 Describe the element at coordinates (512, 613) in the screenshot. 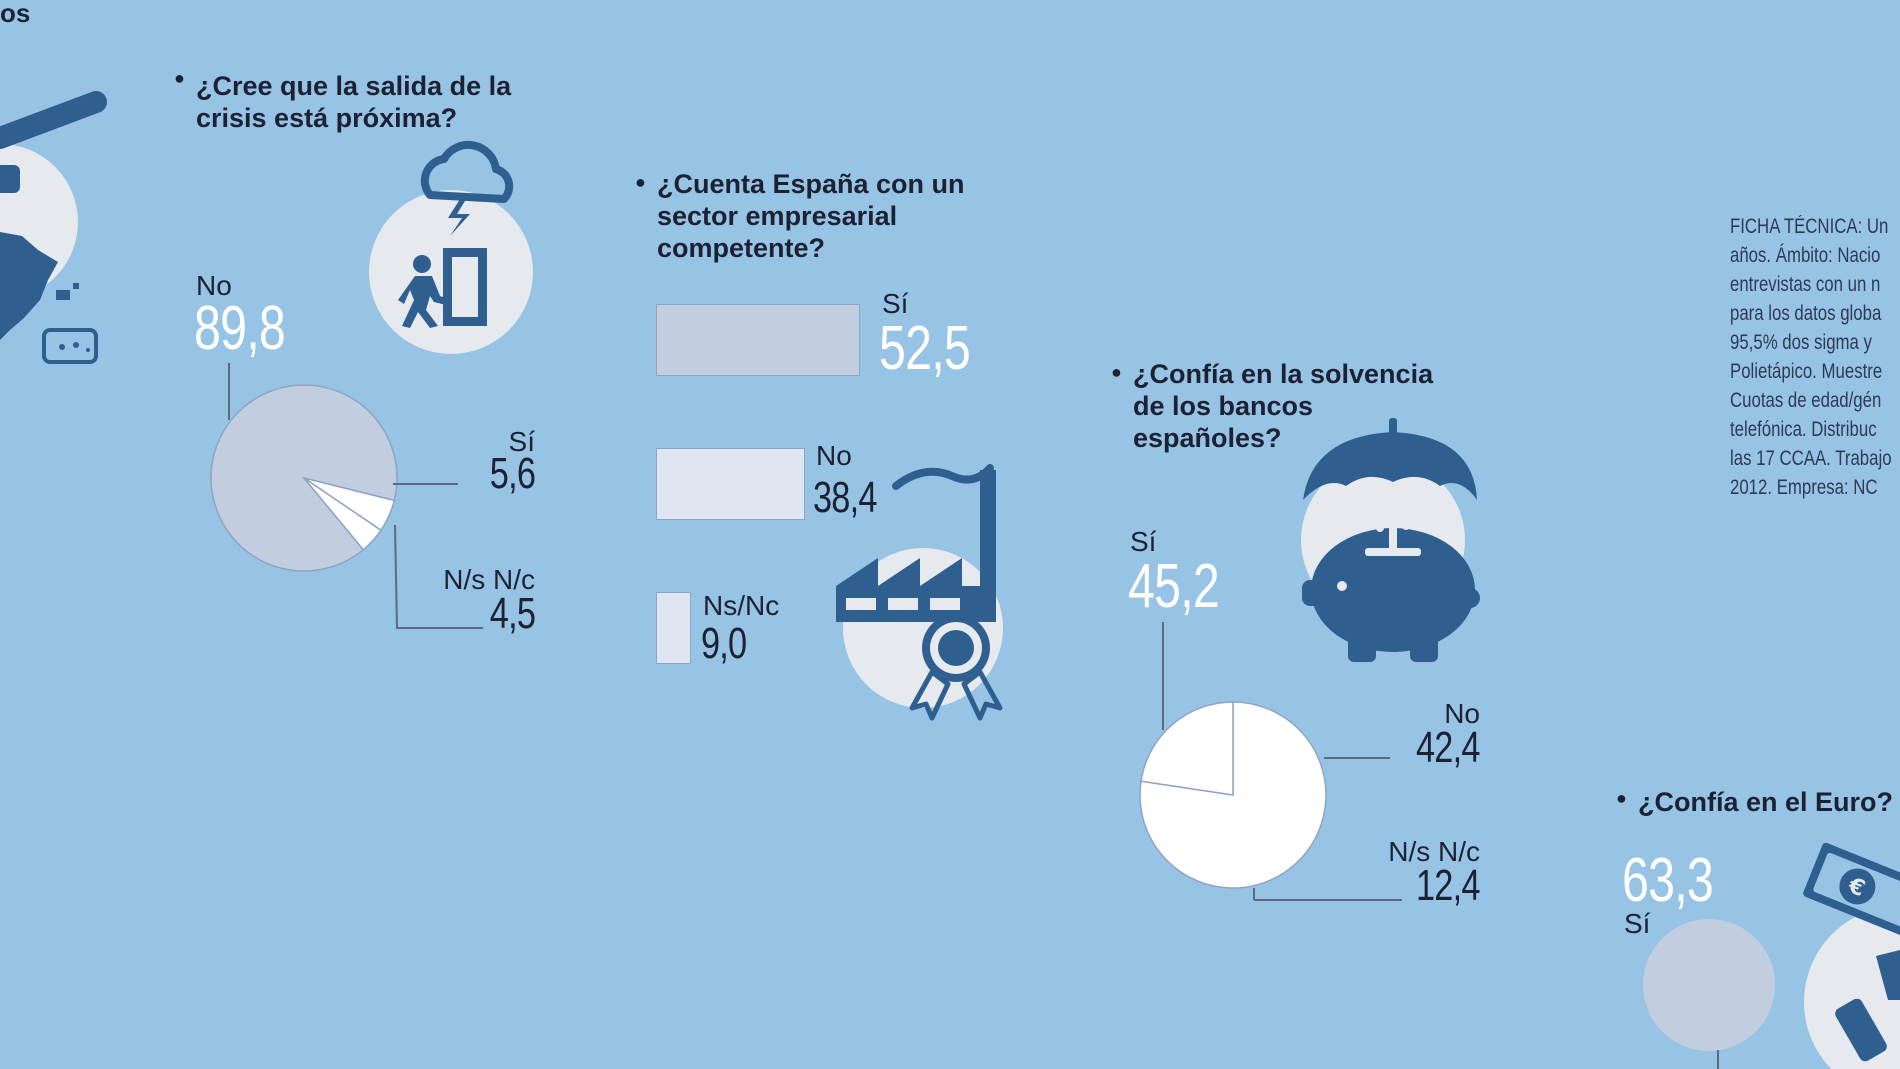

I see `value-ns: 4,5` at that location.